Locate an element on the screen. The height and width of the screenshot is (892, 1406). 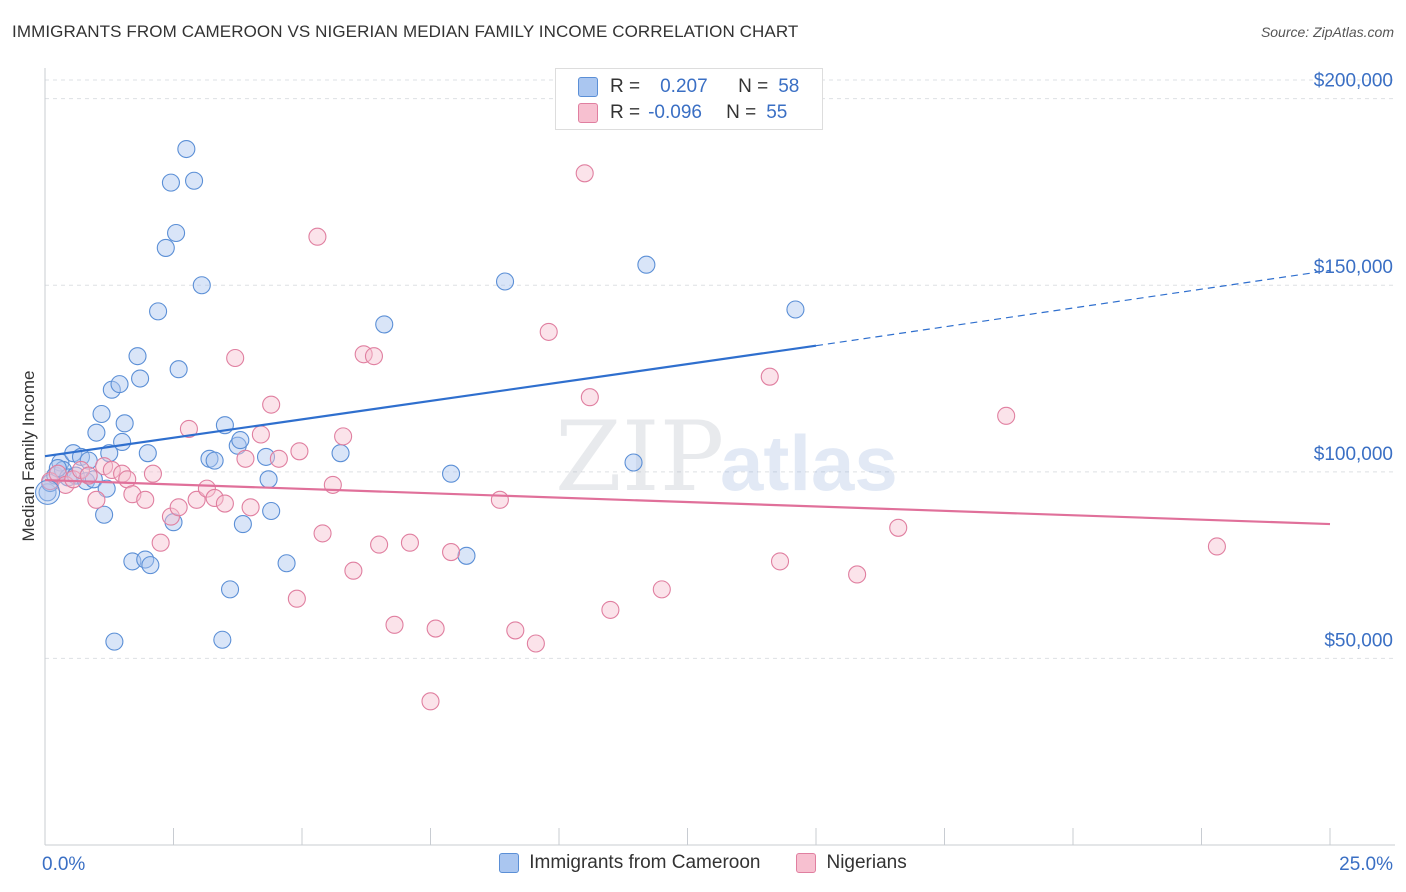
x-tick-label: 0.0% is located at coordinates (63, 864).